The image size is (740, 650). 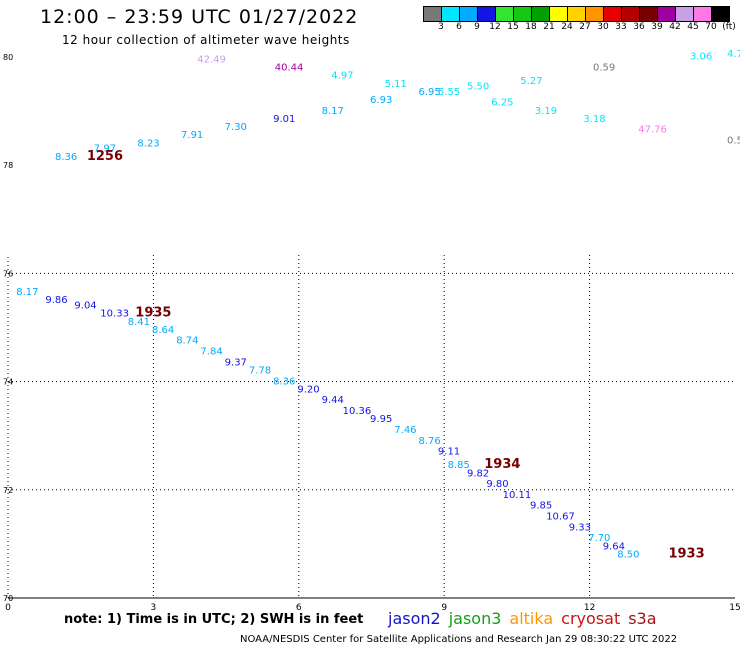 What do you see at coordinates (531, 618) in the screenshot?
I see `legend-altika: altika` at bounding box center [531, 618].